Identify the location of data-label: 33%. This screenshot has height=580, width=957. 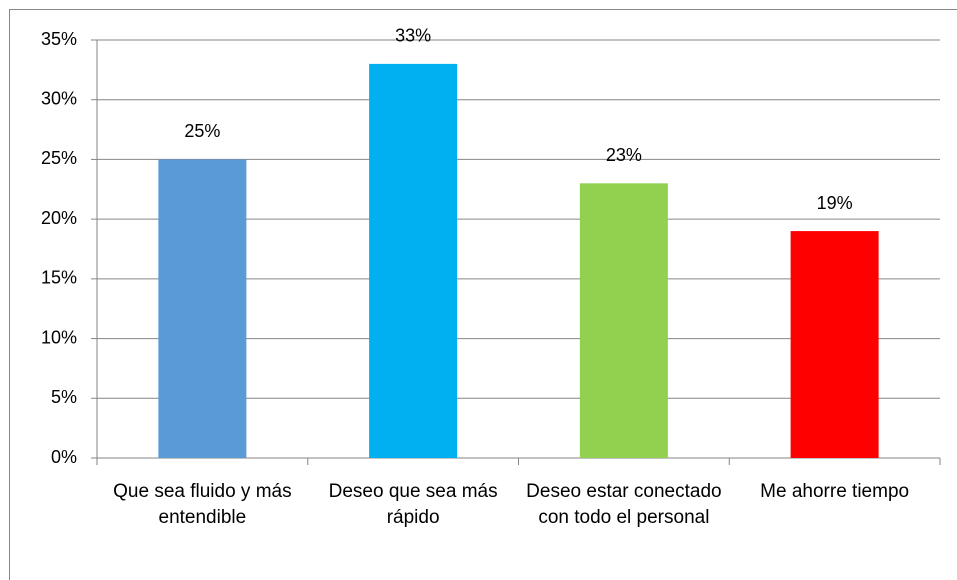
(413, 36).